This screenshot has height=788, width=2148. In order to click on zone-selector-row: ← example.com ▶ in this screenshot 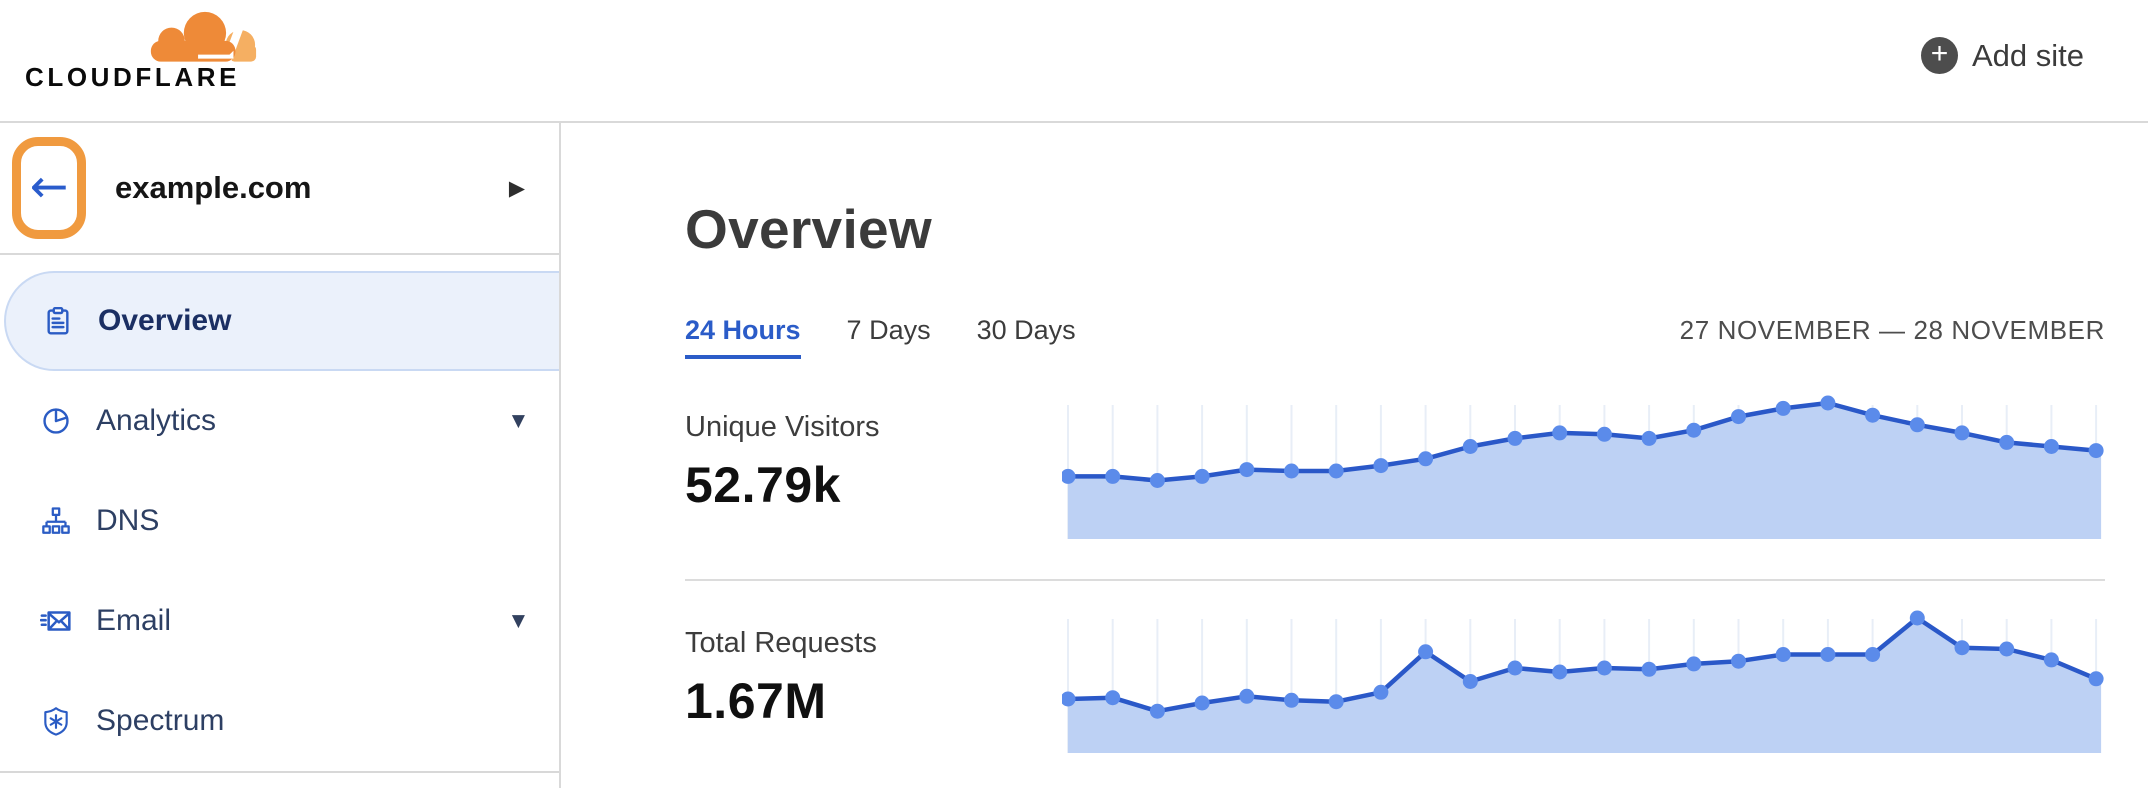, I will do `click(279, 189)`.